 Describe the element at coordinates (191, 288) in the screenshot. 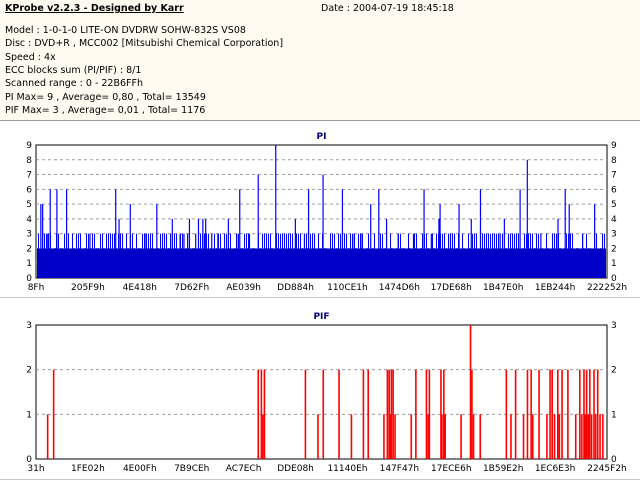

I see `x-tick-label: 7D62Fh` at that location.